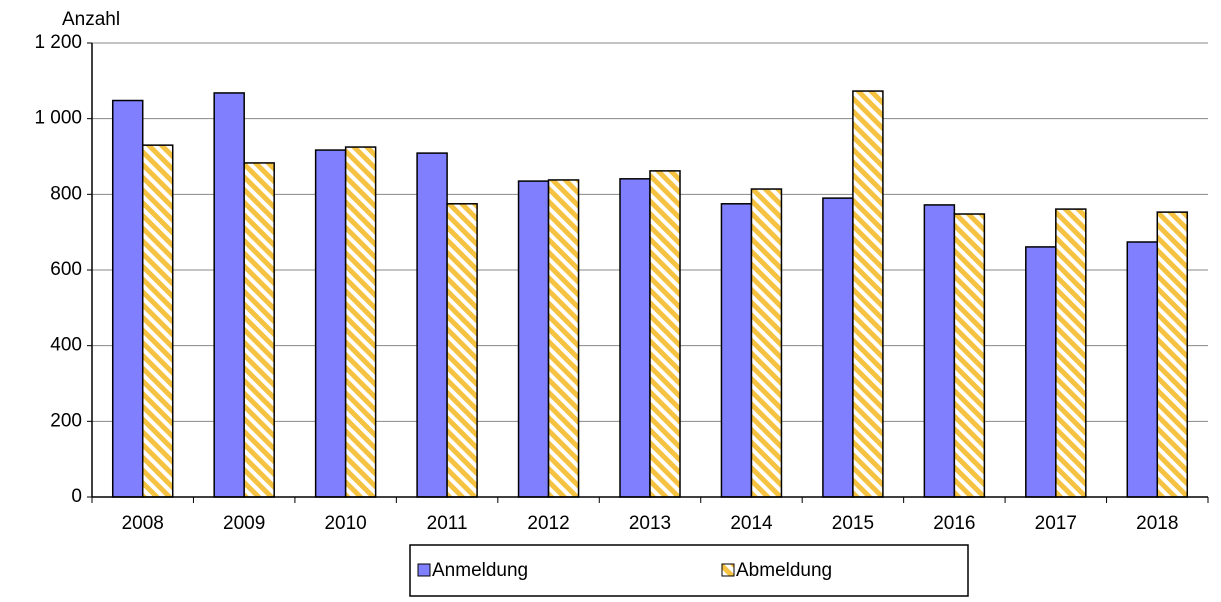  Describe the element at coordinates (76, 496) in the screenshot. I see `y-tick-label: 0` at that location.